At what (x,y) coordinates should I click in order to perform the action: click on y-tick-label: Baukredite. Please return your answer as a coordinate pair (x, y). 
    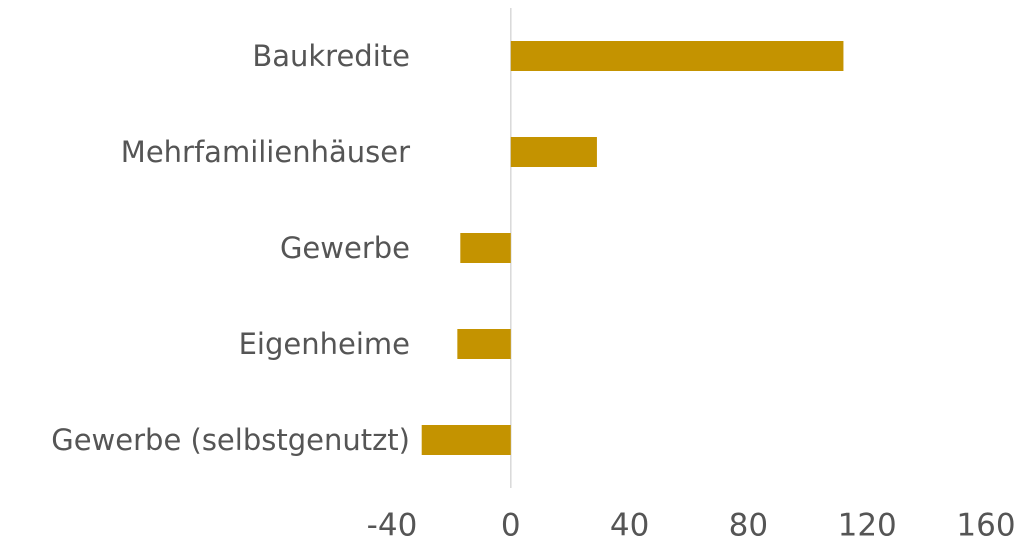
    Looking at the image, I should click on (331, 56).